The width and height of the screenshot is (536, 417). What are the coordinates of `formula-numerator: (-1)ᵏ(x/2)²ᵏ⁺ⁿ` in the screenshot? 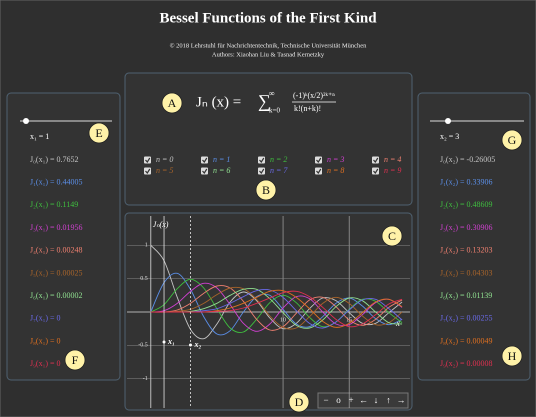 It's located at (314, 95).